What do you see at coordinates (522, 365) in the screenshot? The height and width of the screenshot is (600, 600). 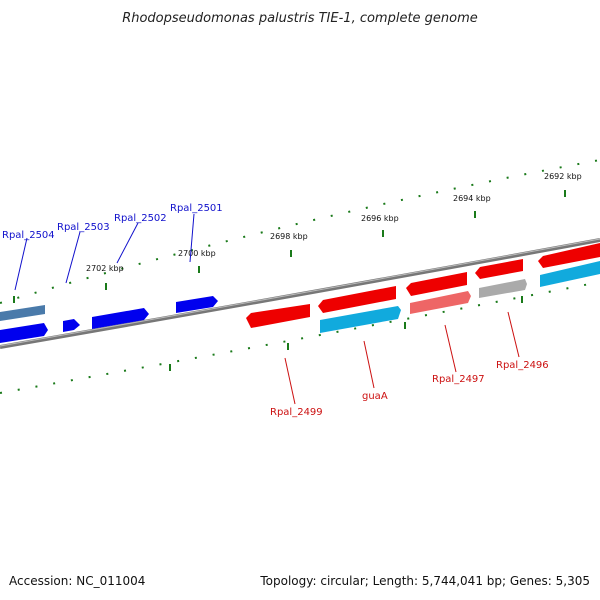 I see `gene-label-rpal-2496: Rpal_2496` at bounding box center [522, 365].